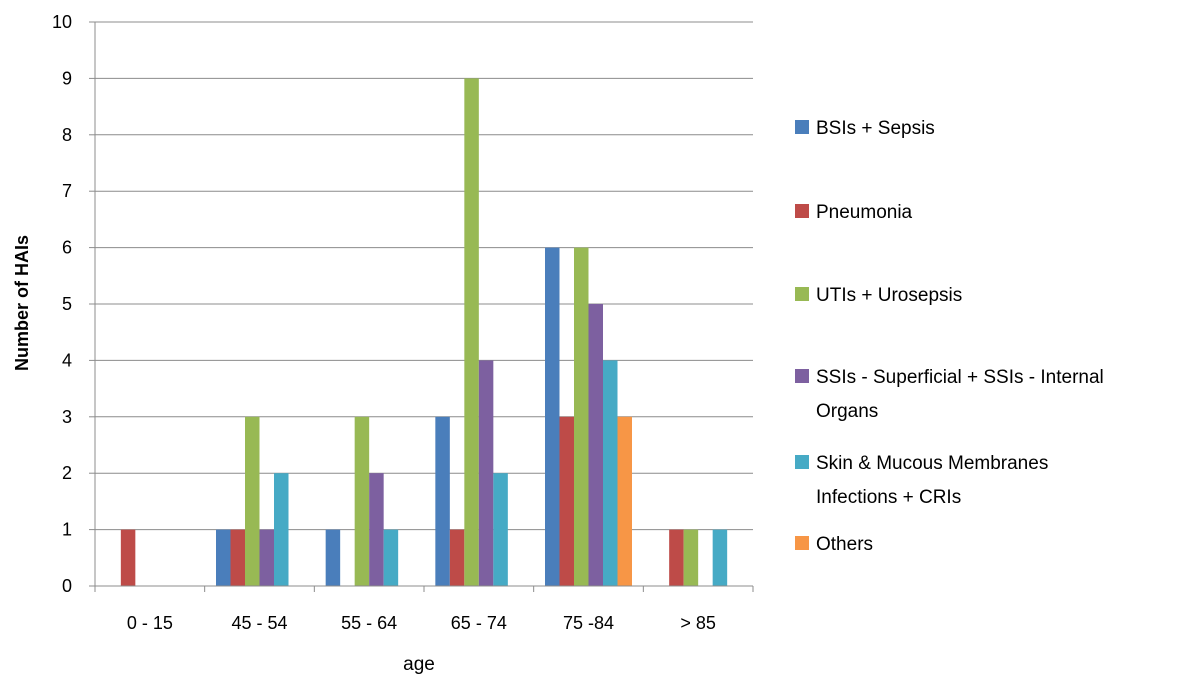 This screenshot has height=674, width=1186. What do you see at coordinates (67, 360) in the screenshot?
I see `y-tick-label: 4` at bounding box center [67, 360].